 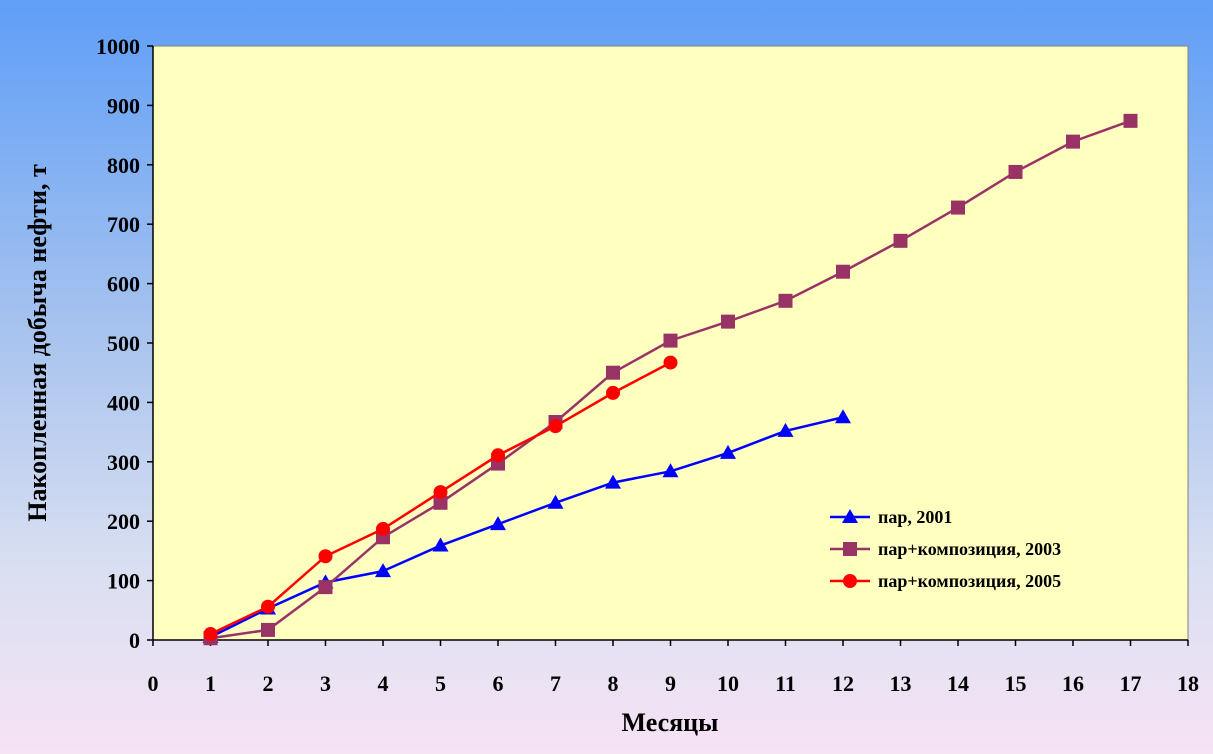 I want to click on x-tick-label: 14, so click(x=958, y=683).